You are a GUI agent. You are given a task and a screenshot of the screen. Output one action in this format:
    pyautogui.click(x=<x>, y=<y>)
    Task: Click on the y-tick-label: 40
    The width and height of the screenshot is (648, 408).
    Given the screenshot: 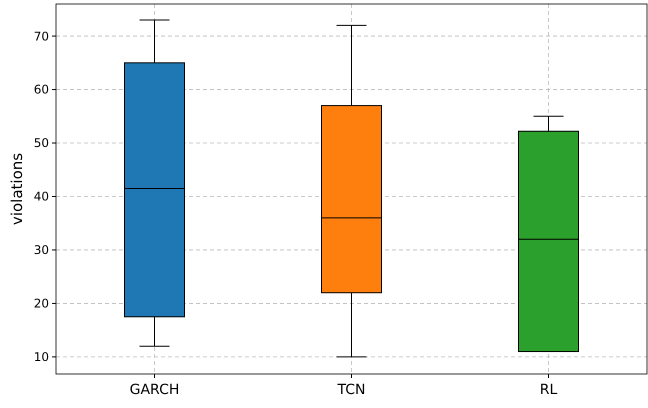 What is the action you would take?
    pyautogui.click(x=41, y=197)
    